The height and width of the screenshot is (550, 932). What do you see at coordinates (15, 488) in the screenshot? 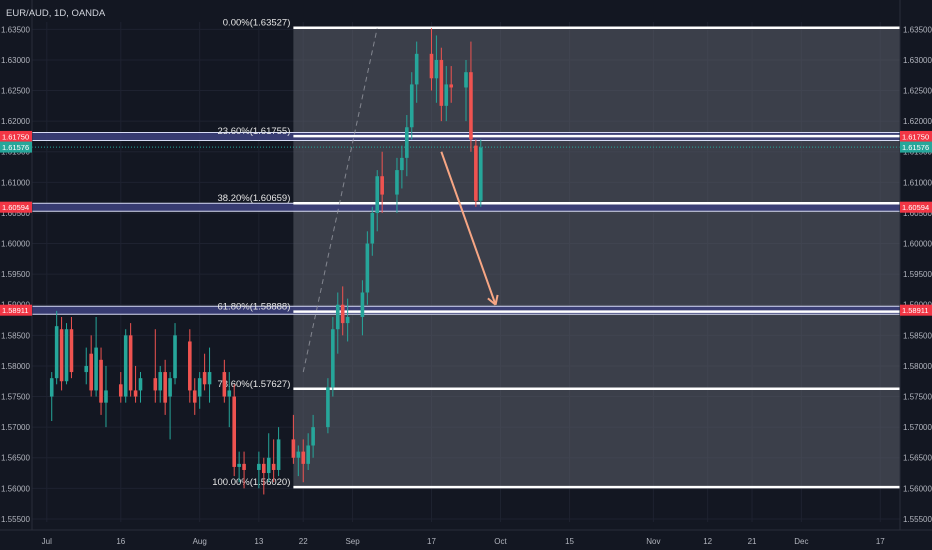
I see `y-tick-label-left: 1.56000` at bounding box center [15, 488].